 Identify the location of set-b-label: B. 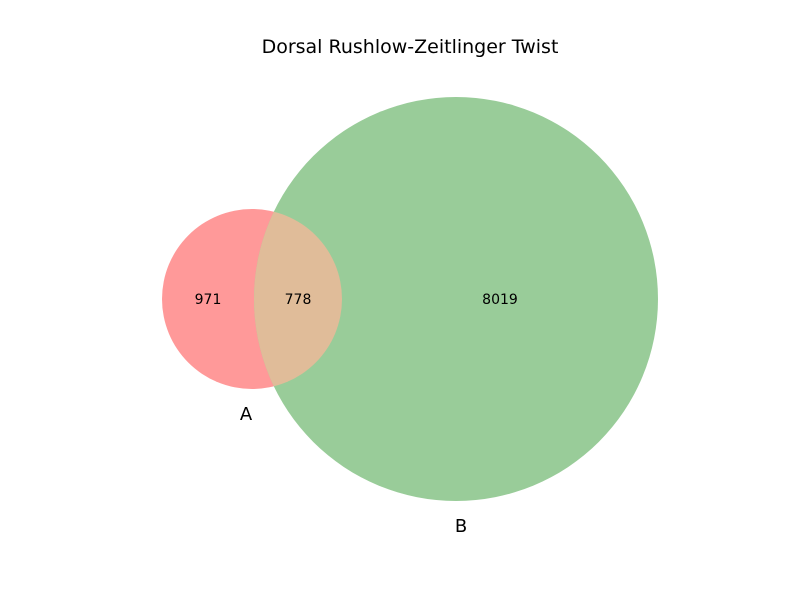
(461, 526).